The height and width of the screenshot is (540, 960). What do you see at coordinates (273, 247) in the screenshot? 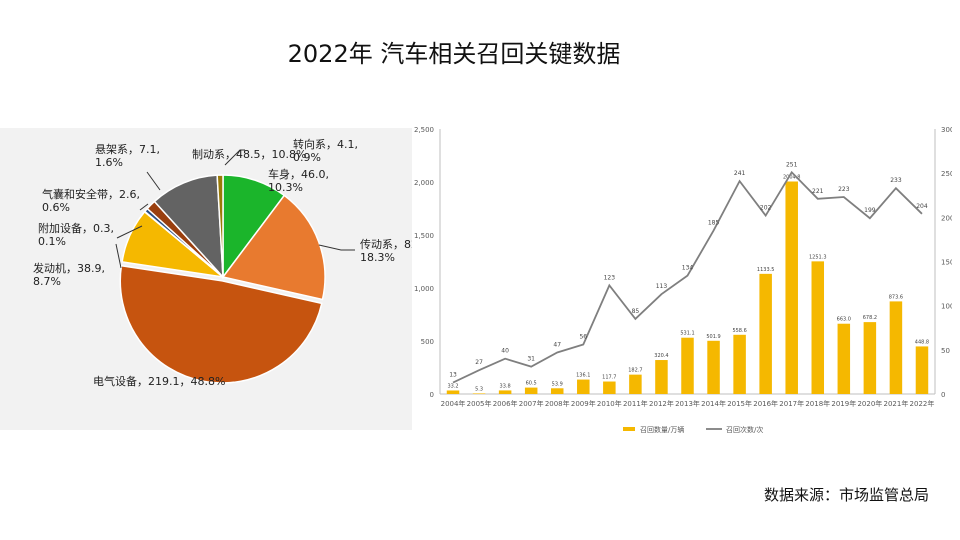
I see `pie-slice-transmission` at bounding box center [273, 247].